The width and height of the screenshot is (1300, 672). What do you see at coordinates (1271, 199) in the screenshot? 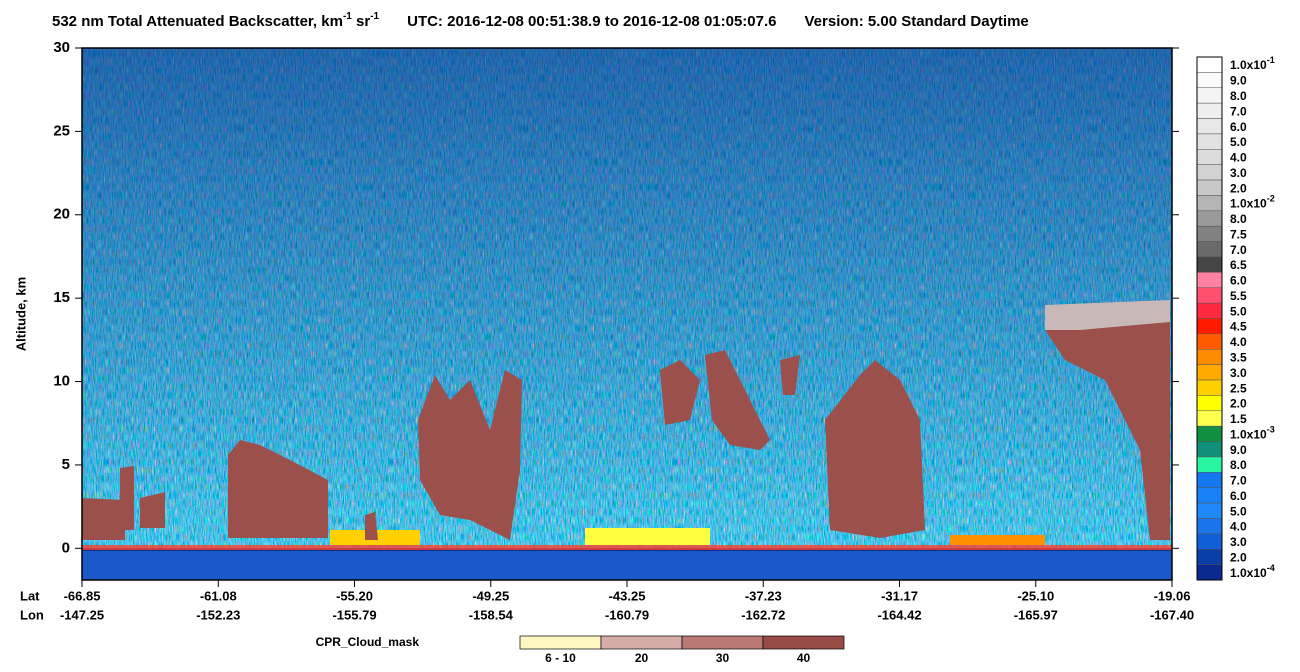
I see `colorbar-label-exp: -2` at bounding box center [1271, 199].